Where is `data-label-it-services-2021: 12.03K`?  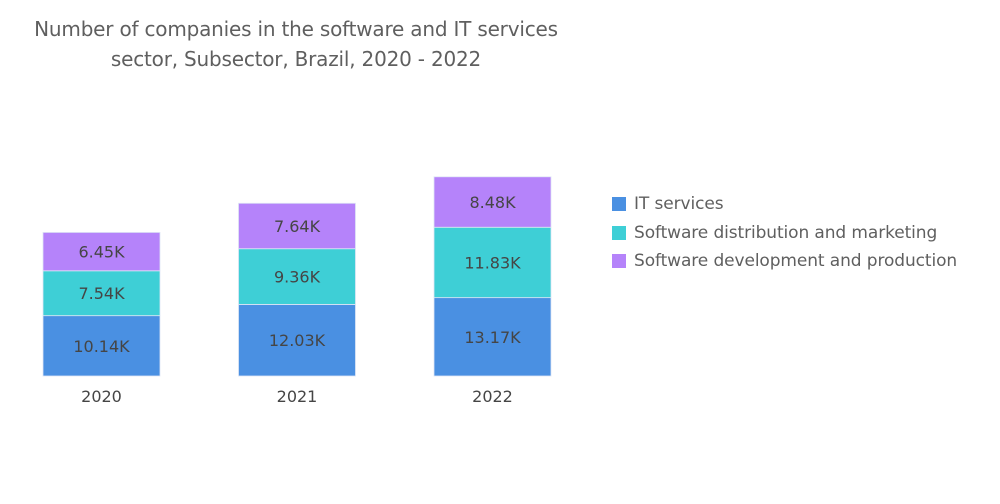
data-label-it-services-2021: 12.03K is located at coordinates (297, 340).